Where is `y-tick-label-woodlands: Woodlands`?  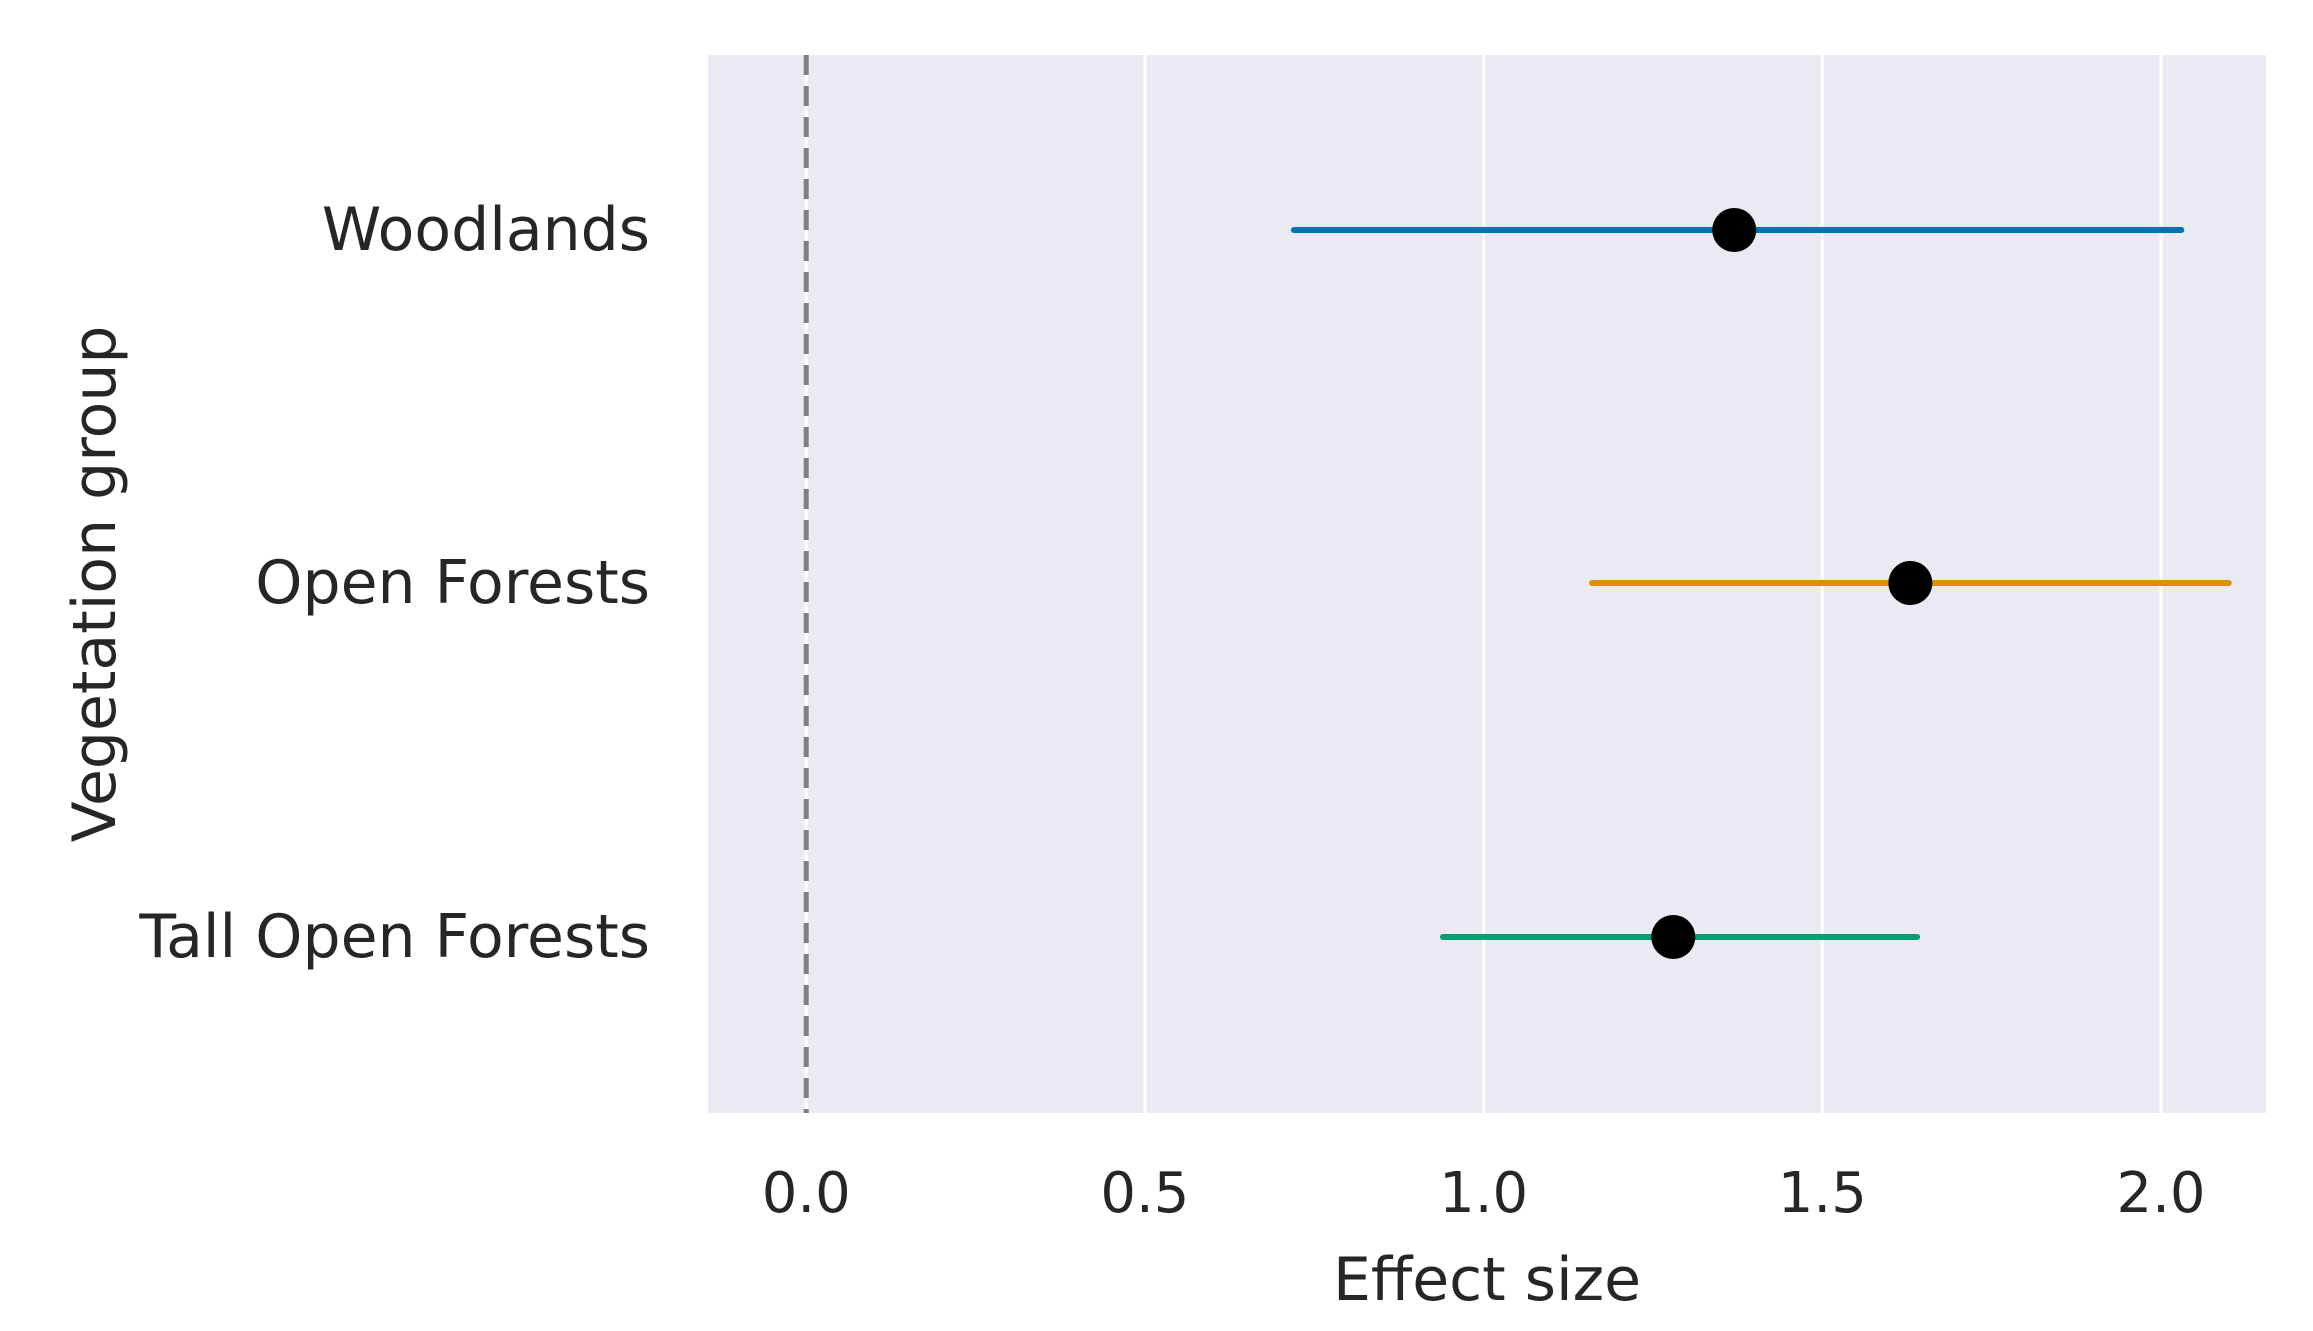 y-tick-label-woodlands: Woodlands is located at coordinates (486, 230).